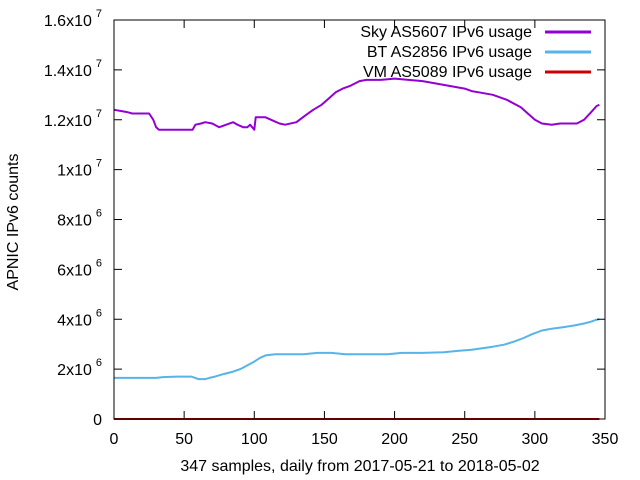 The height and width of the screenshot is (480, 640). What do you see at coordinates (114, 439) in the screenshot?
I see `x-tick-label: 0` at bounding box center [114, 439].